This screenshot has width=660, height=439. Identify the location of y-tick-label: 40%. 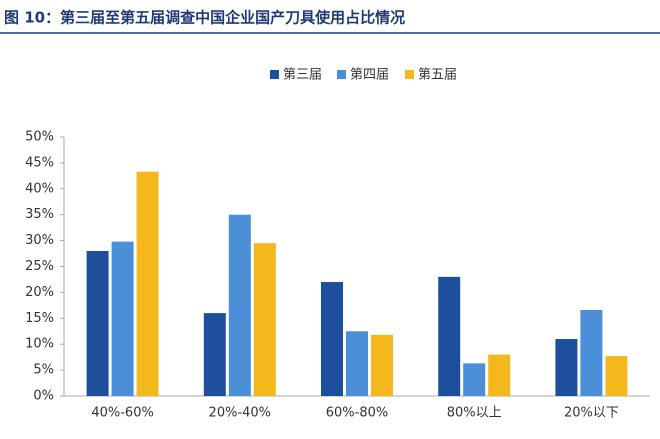
(39, 188).